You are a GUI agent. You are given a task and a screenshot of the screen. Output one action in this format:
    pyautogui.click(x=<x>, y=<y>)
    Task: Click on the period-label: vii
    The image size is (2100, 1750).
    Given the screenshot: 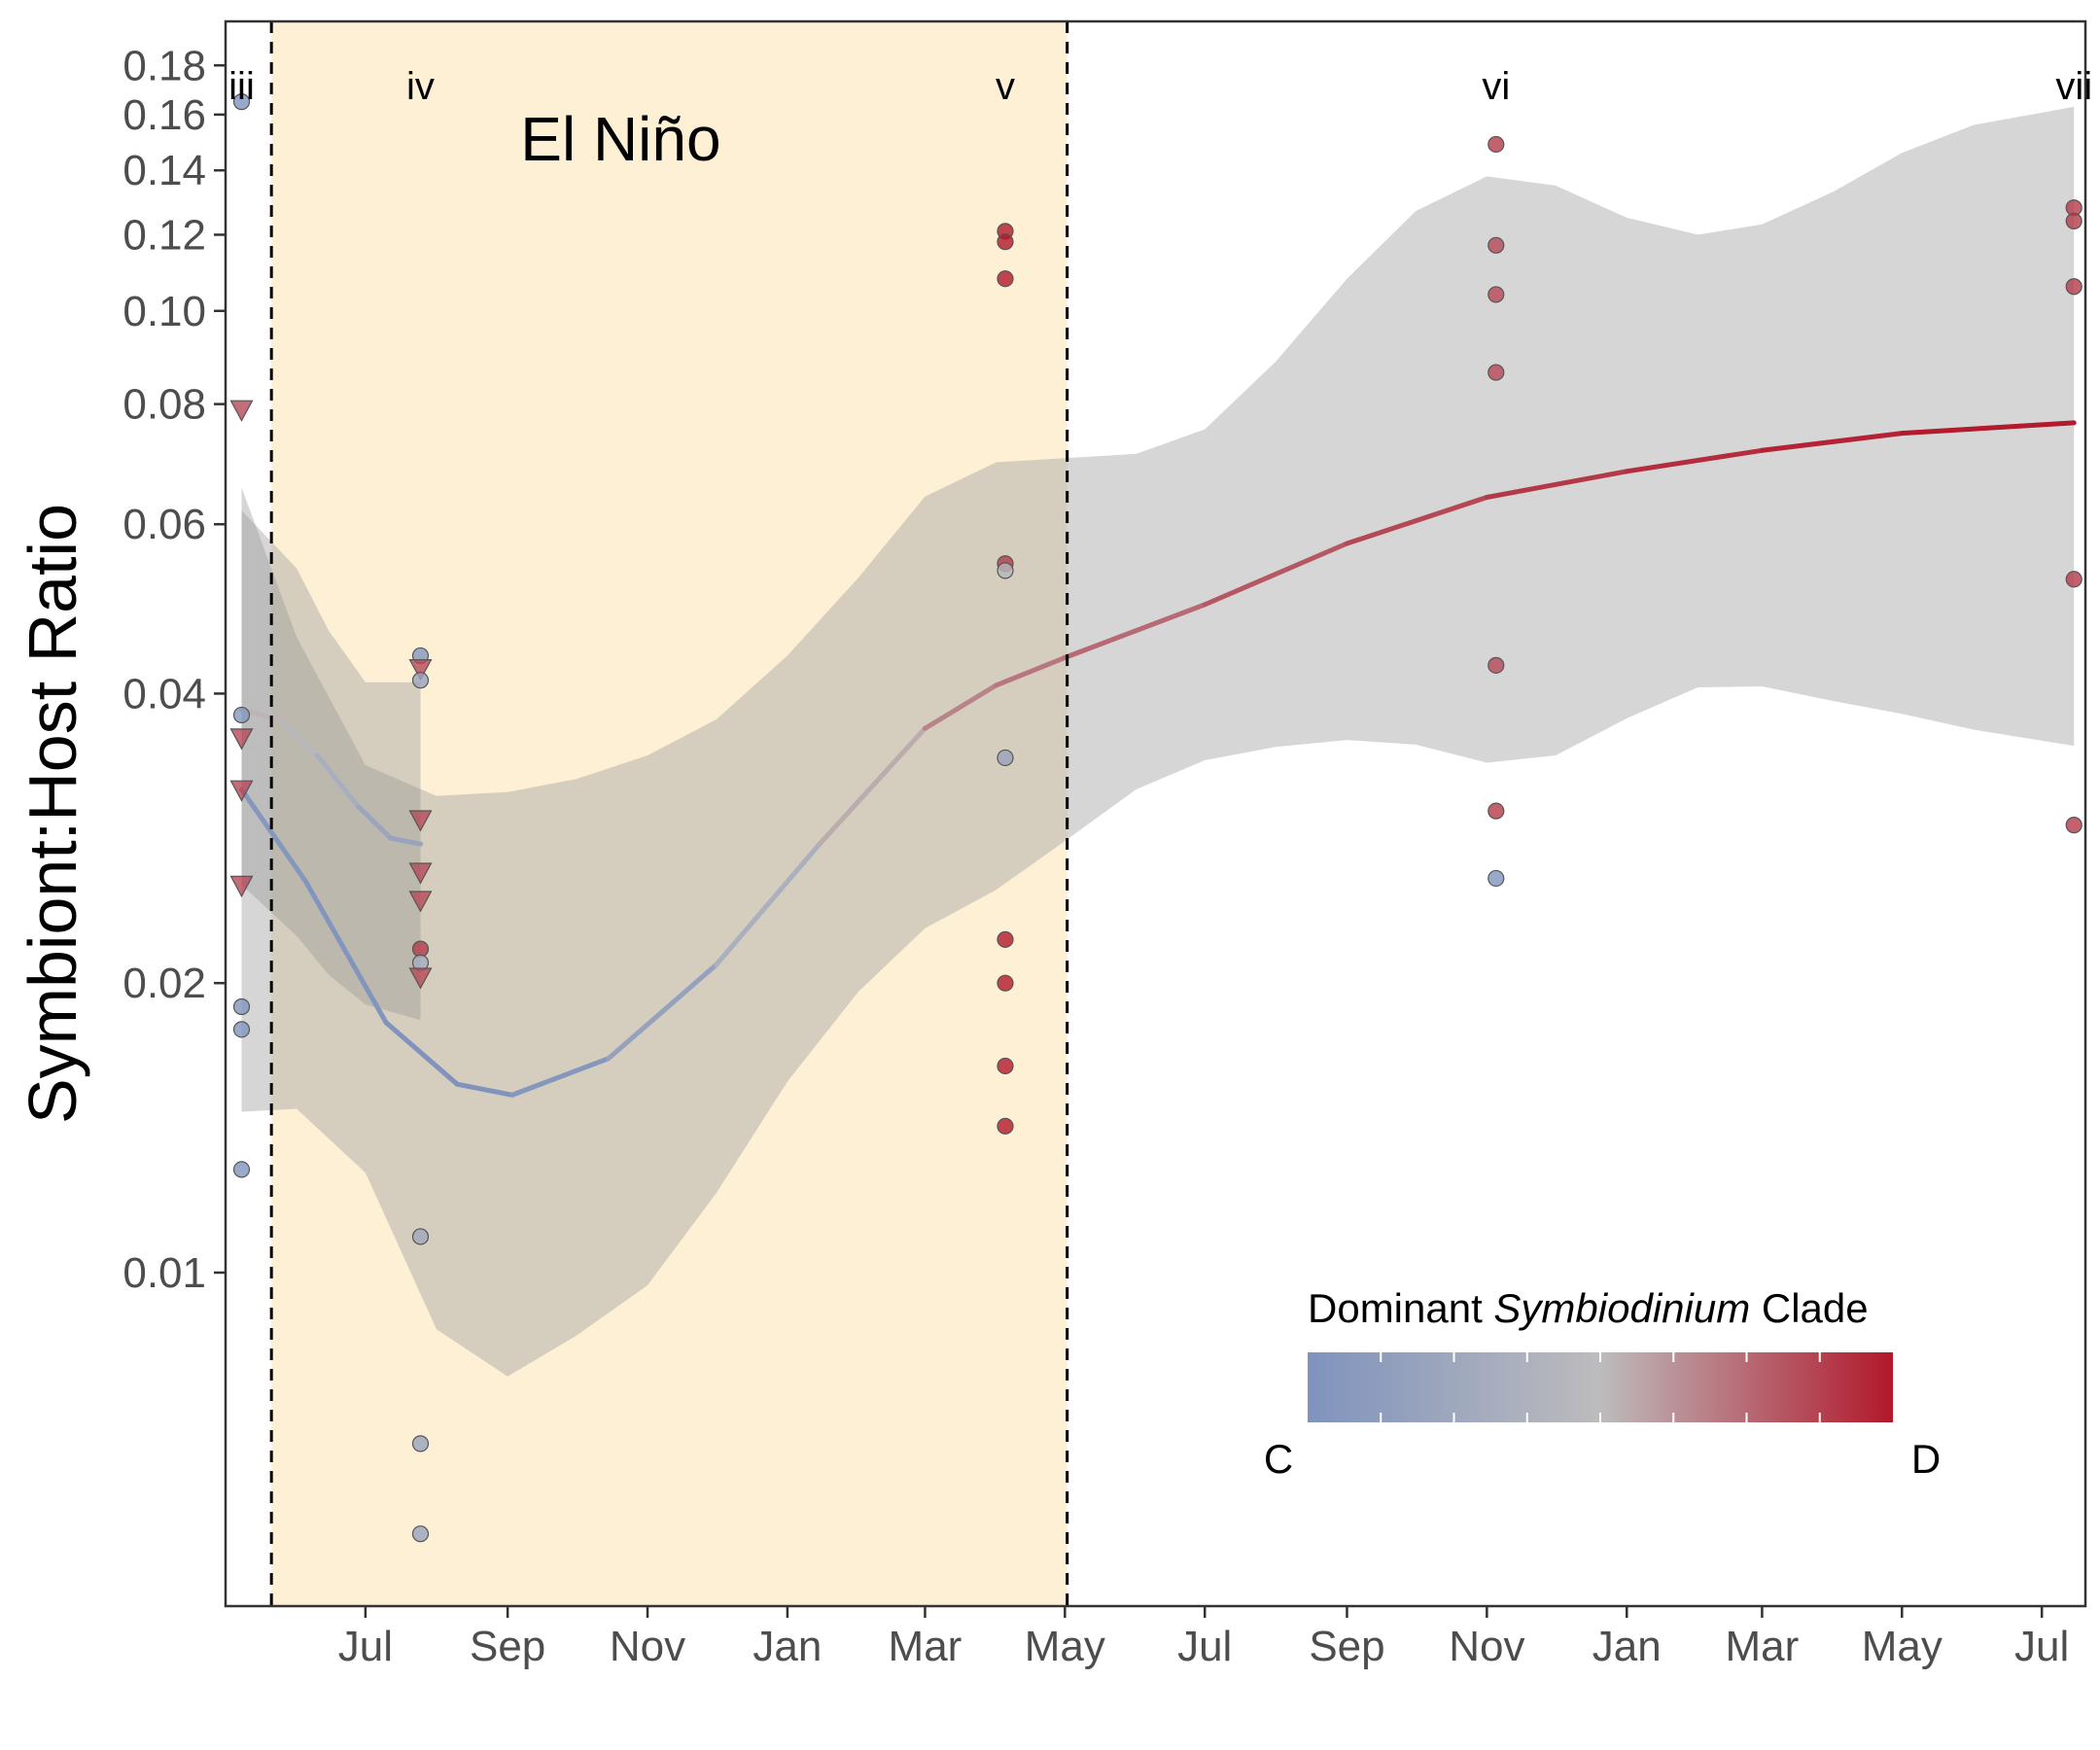 What is the action you would take?
    pyautogui.click(x=2073, y=86)
    